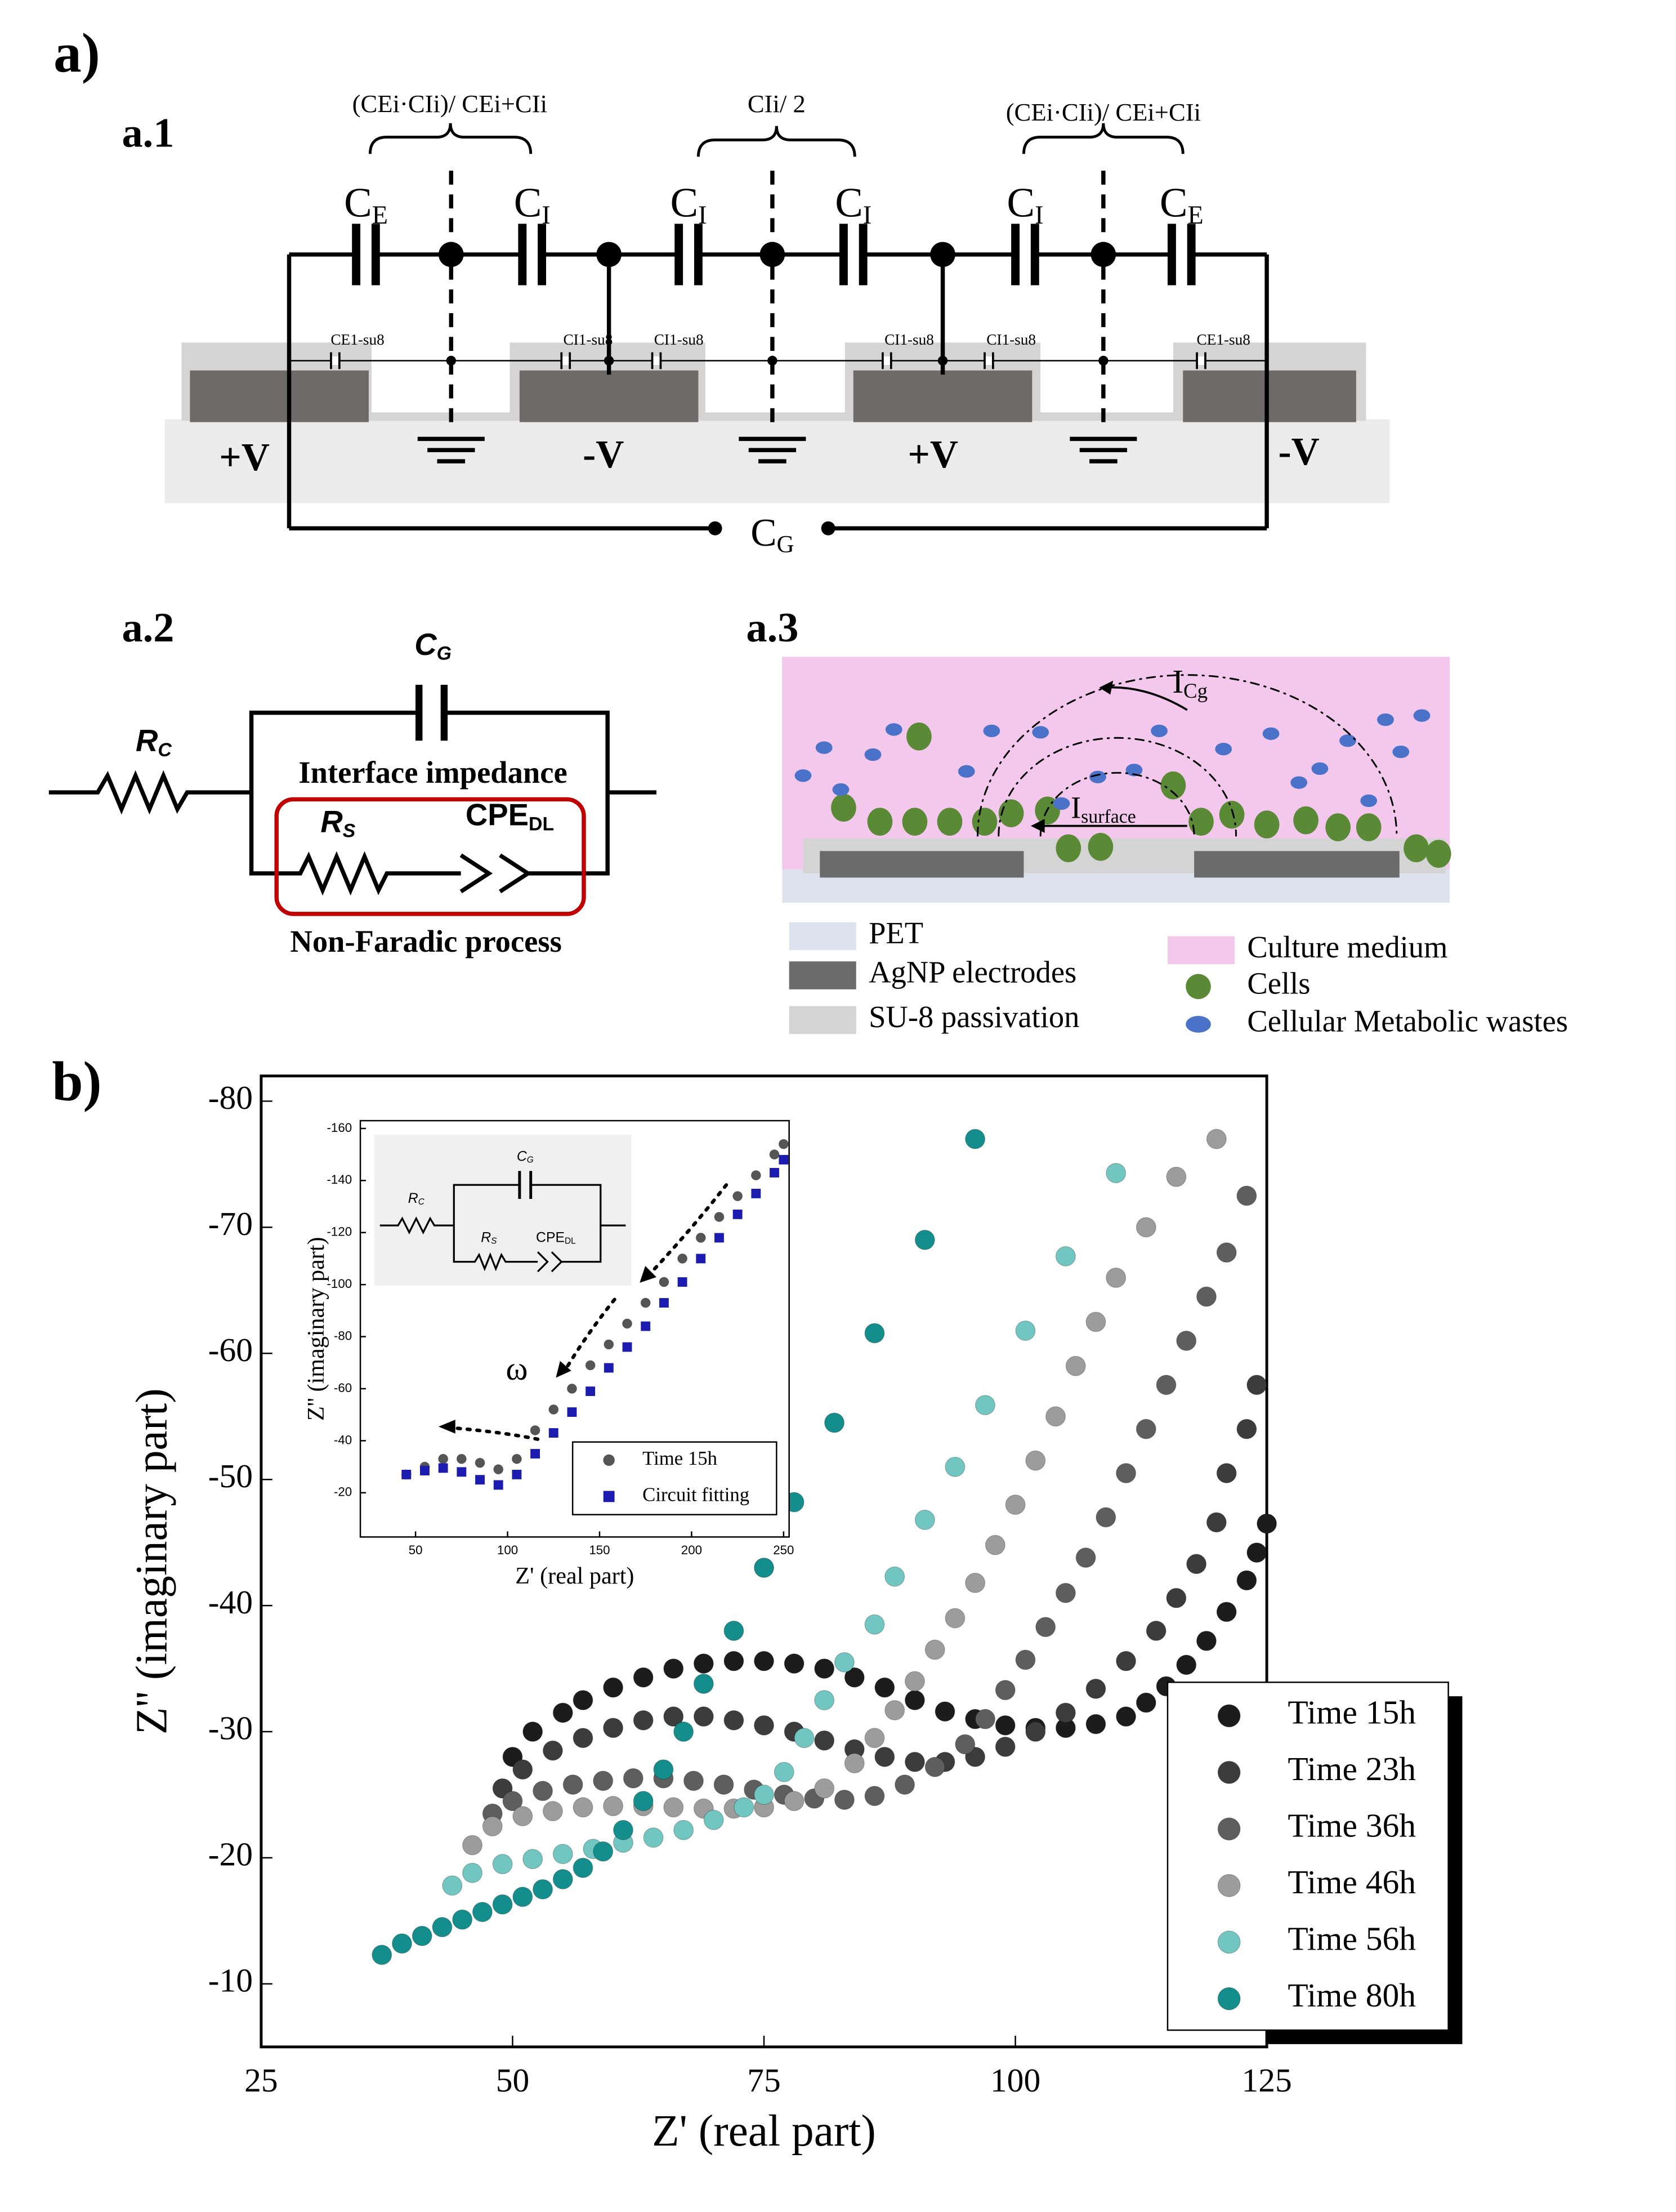 This screenshot has height=2212, width=1676. Describe the element at coordinates (230, 1223) in the screenshot. I see `y-tick-label: -70` at that location.